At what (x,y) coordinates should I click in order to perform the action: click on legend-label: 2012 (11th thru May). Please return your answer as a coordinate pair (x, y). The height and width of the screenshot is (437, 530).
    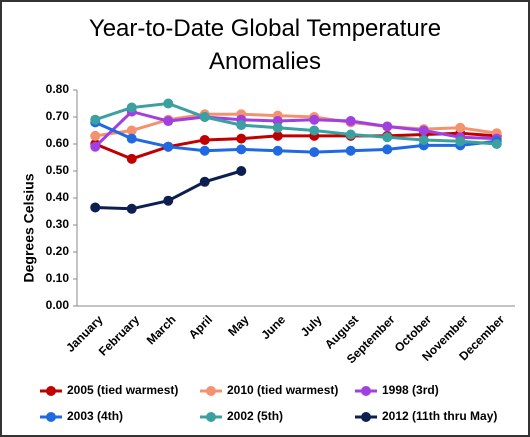
    Looking at the image, I should click on (439, 416).